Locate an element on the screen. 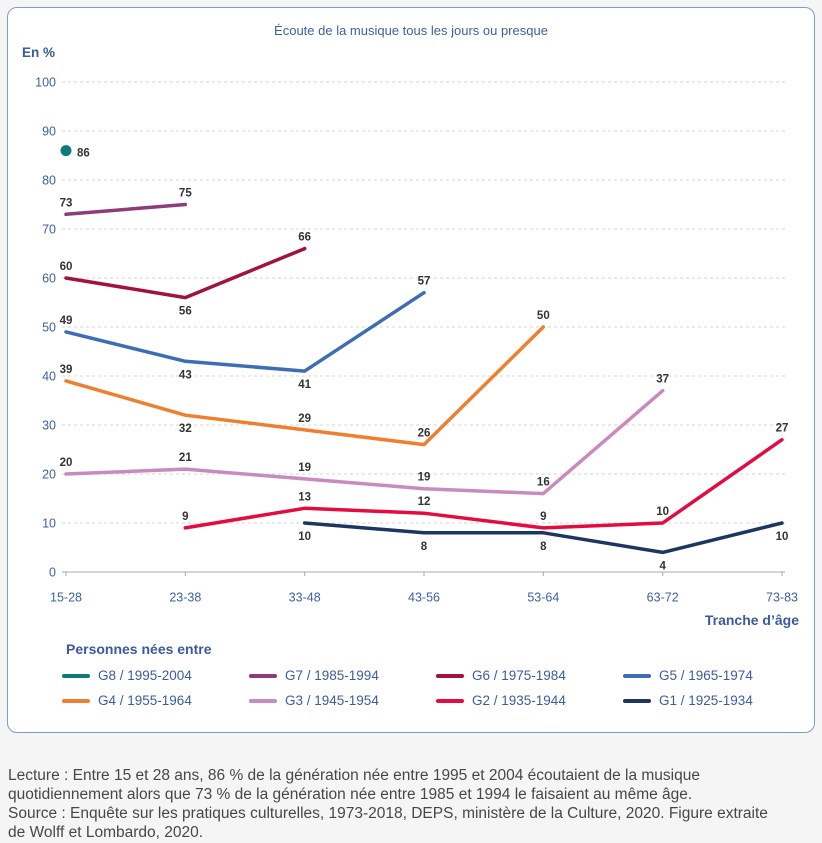 The height and width of the screenshot is (843, 822). data-label-g5-33-48: 41 is located at coordinates (304, 385).